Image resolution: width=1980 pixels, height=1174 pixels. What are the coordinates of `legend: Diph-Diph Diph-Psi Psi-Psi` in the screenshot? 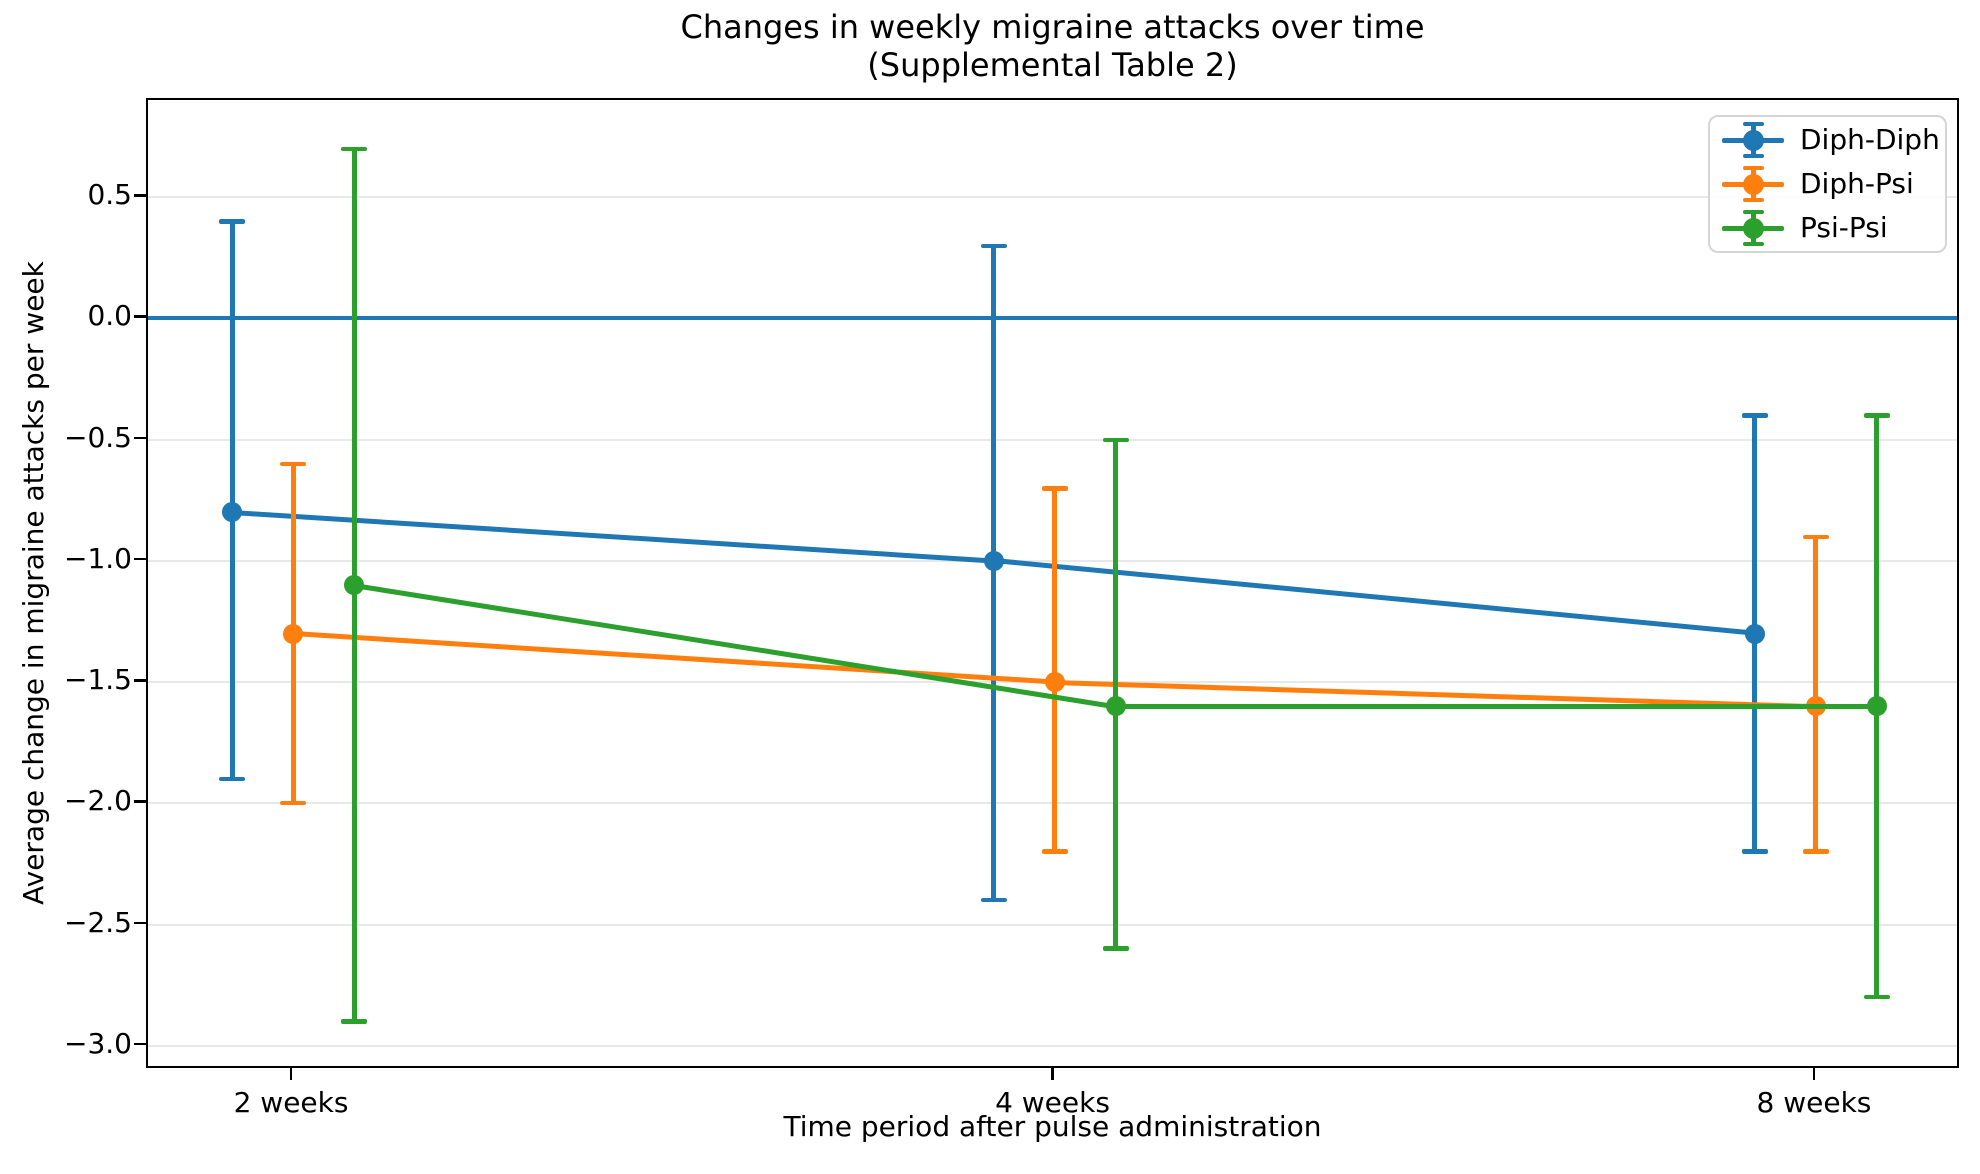 It's located at (1827, 184).